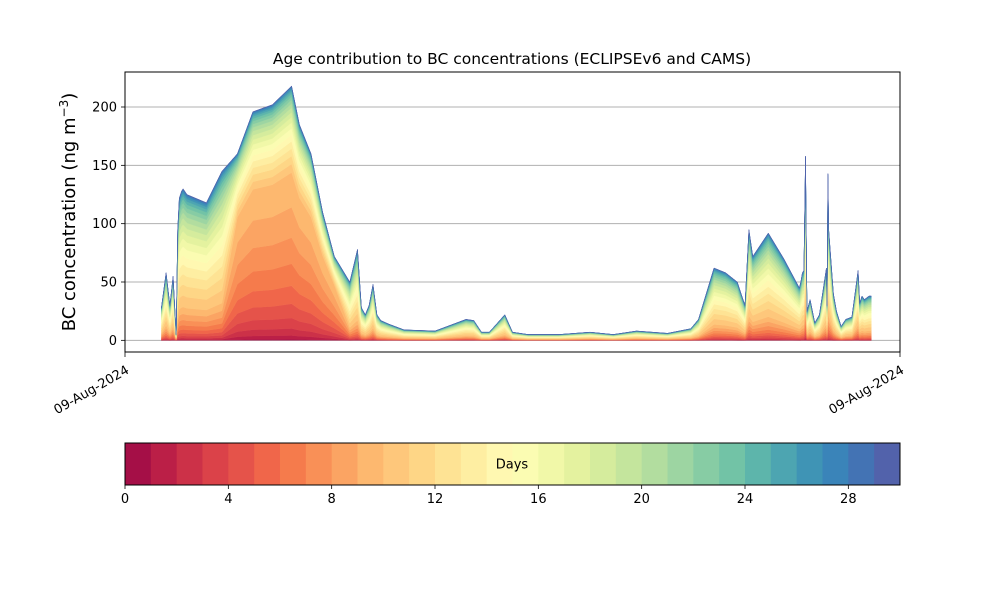 This screenshot has height=600, width=1000. I want to click on colorbar-tick-label-16: 16, so click(538, 499).